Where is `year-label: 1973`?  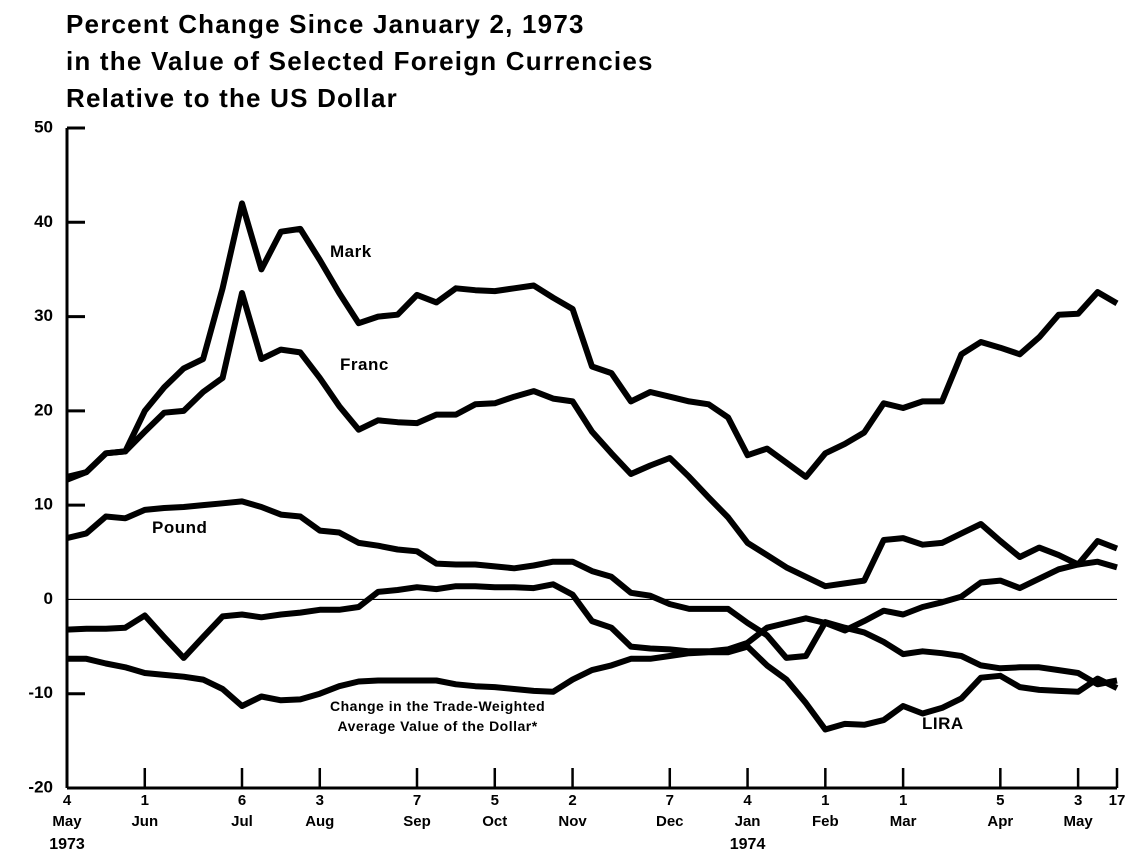
year-label: 1973 is located at coordinates (67, 844).